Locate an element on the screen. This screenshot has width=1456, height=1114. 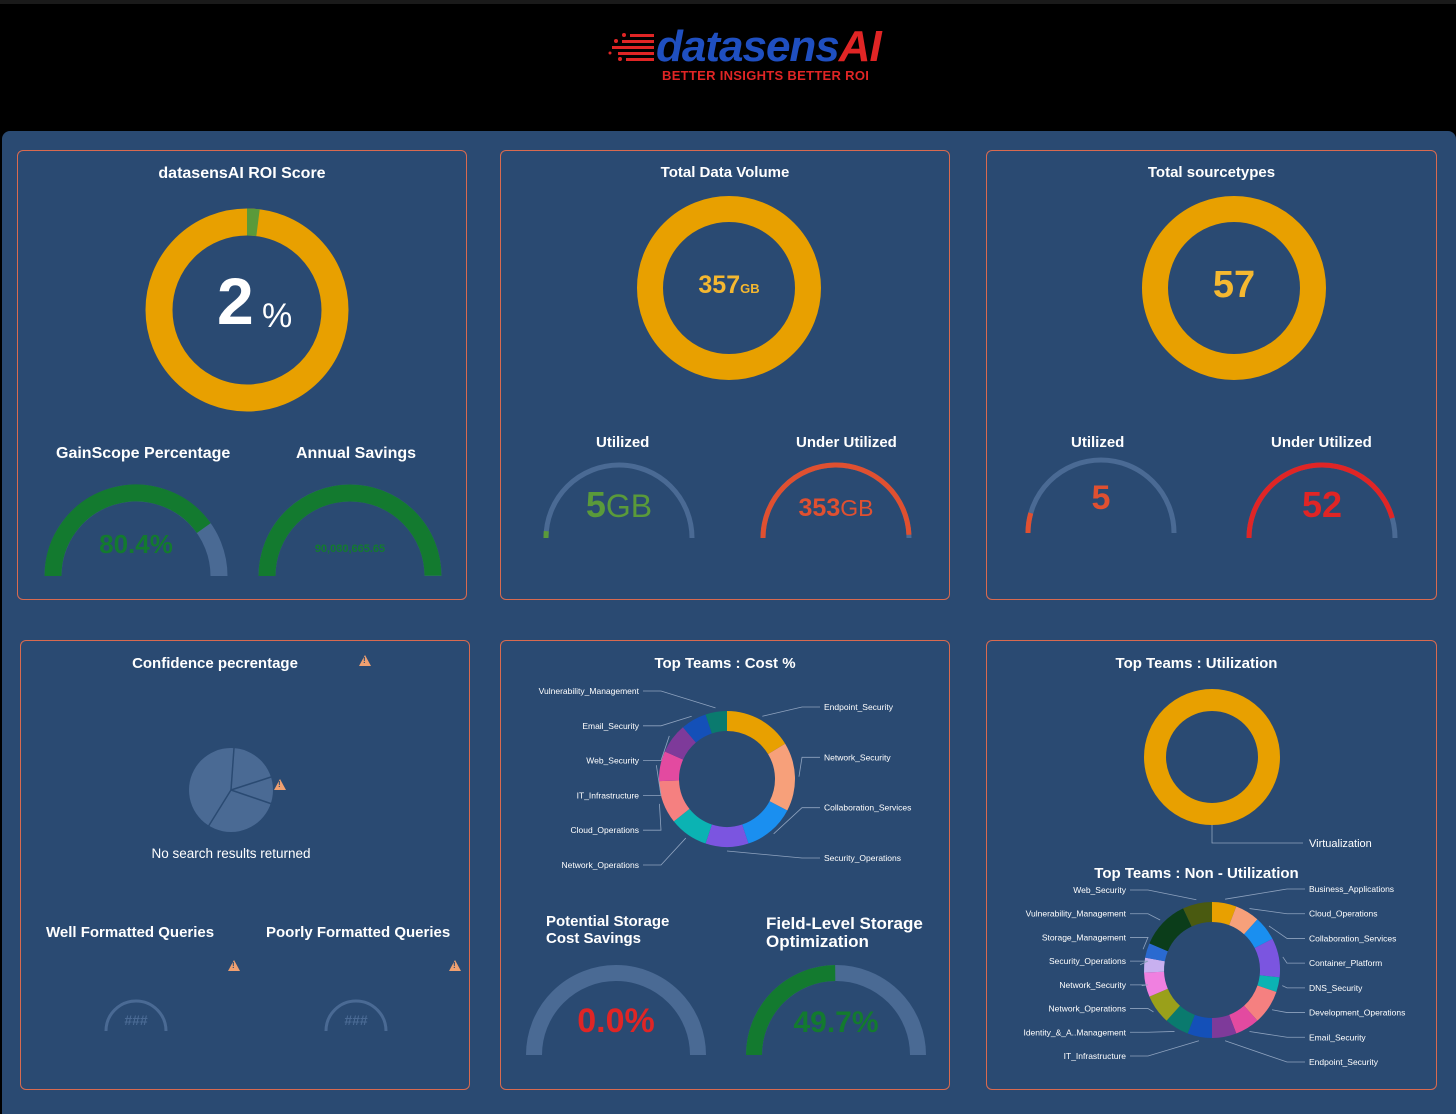
data-volume-value: 357GB is located at coordinates (729, 285).